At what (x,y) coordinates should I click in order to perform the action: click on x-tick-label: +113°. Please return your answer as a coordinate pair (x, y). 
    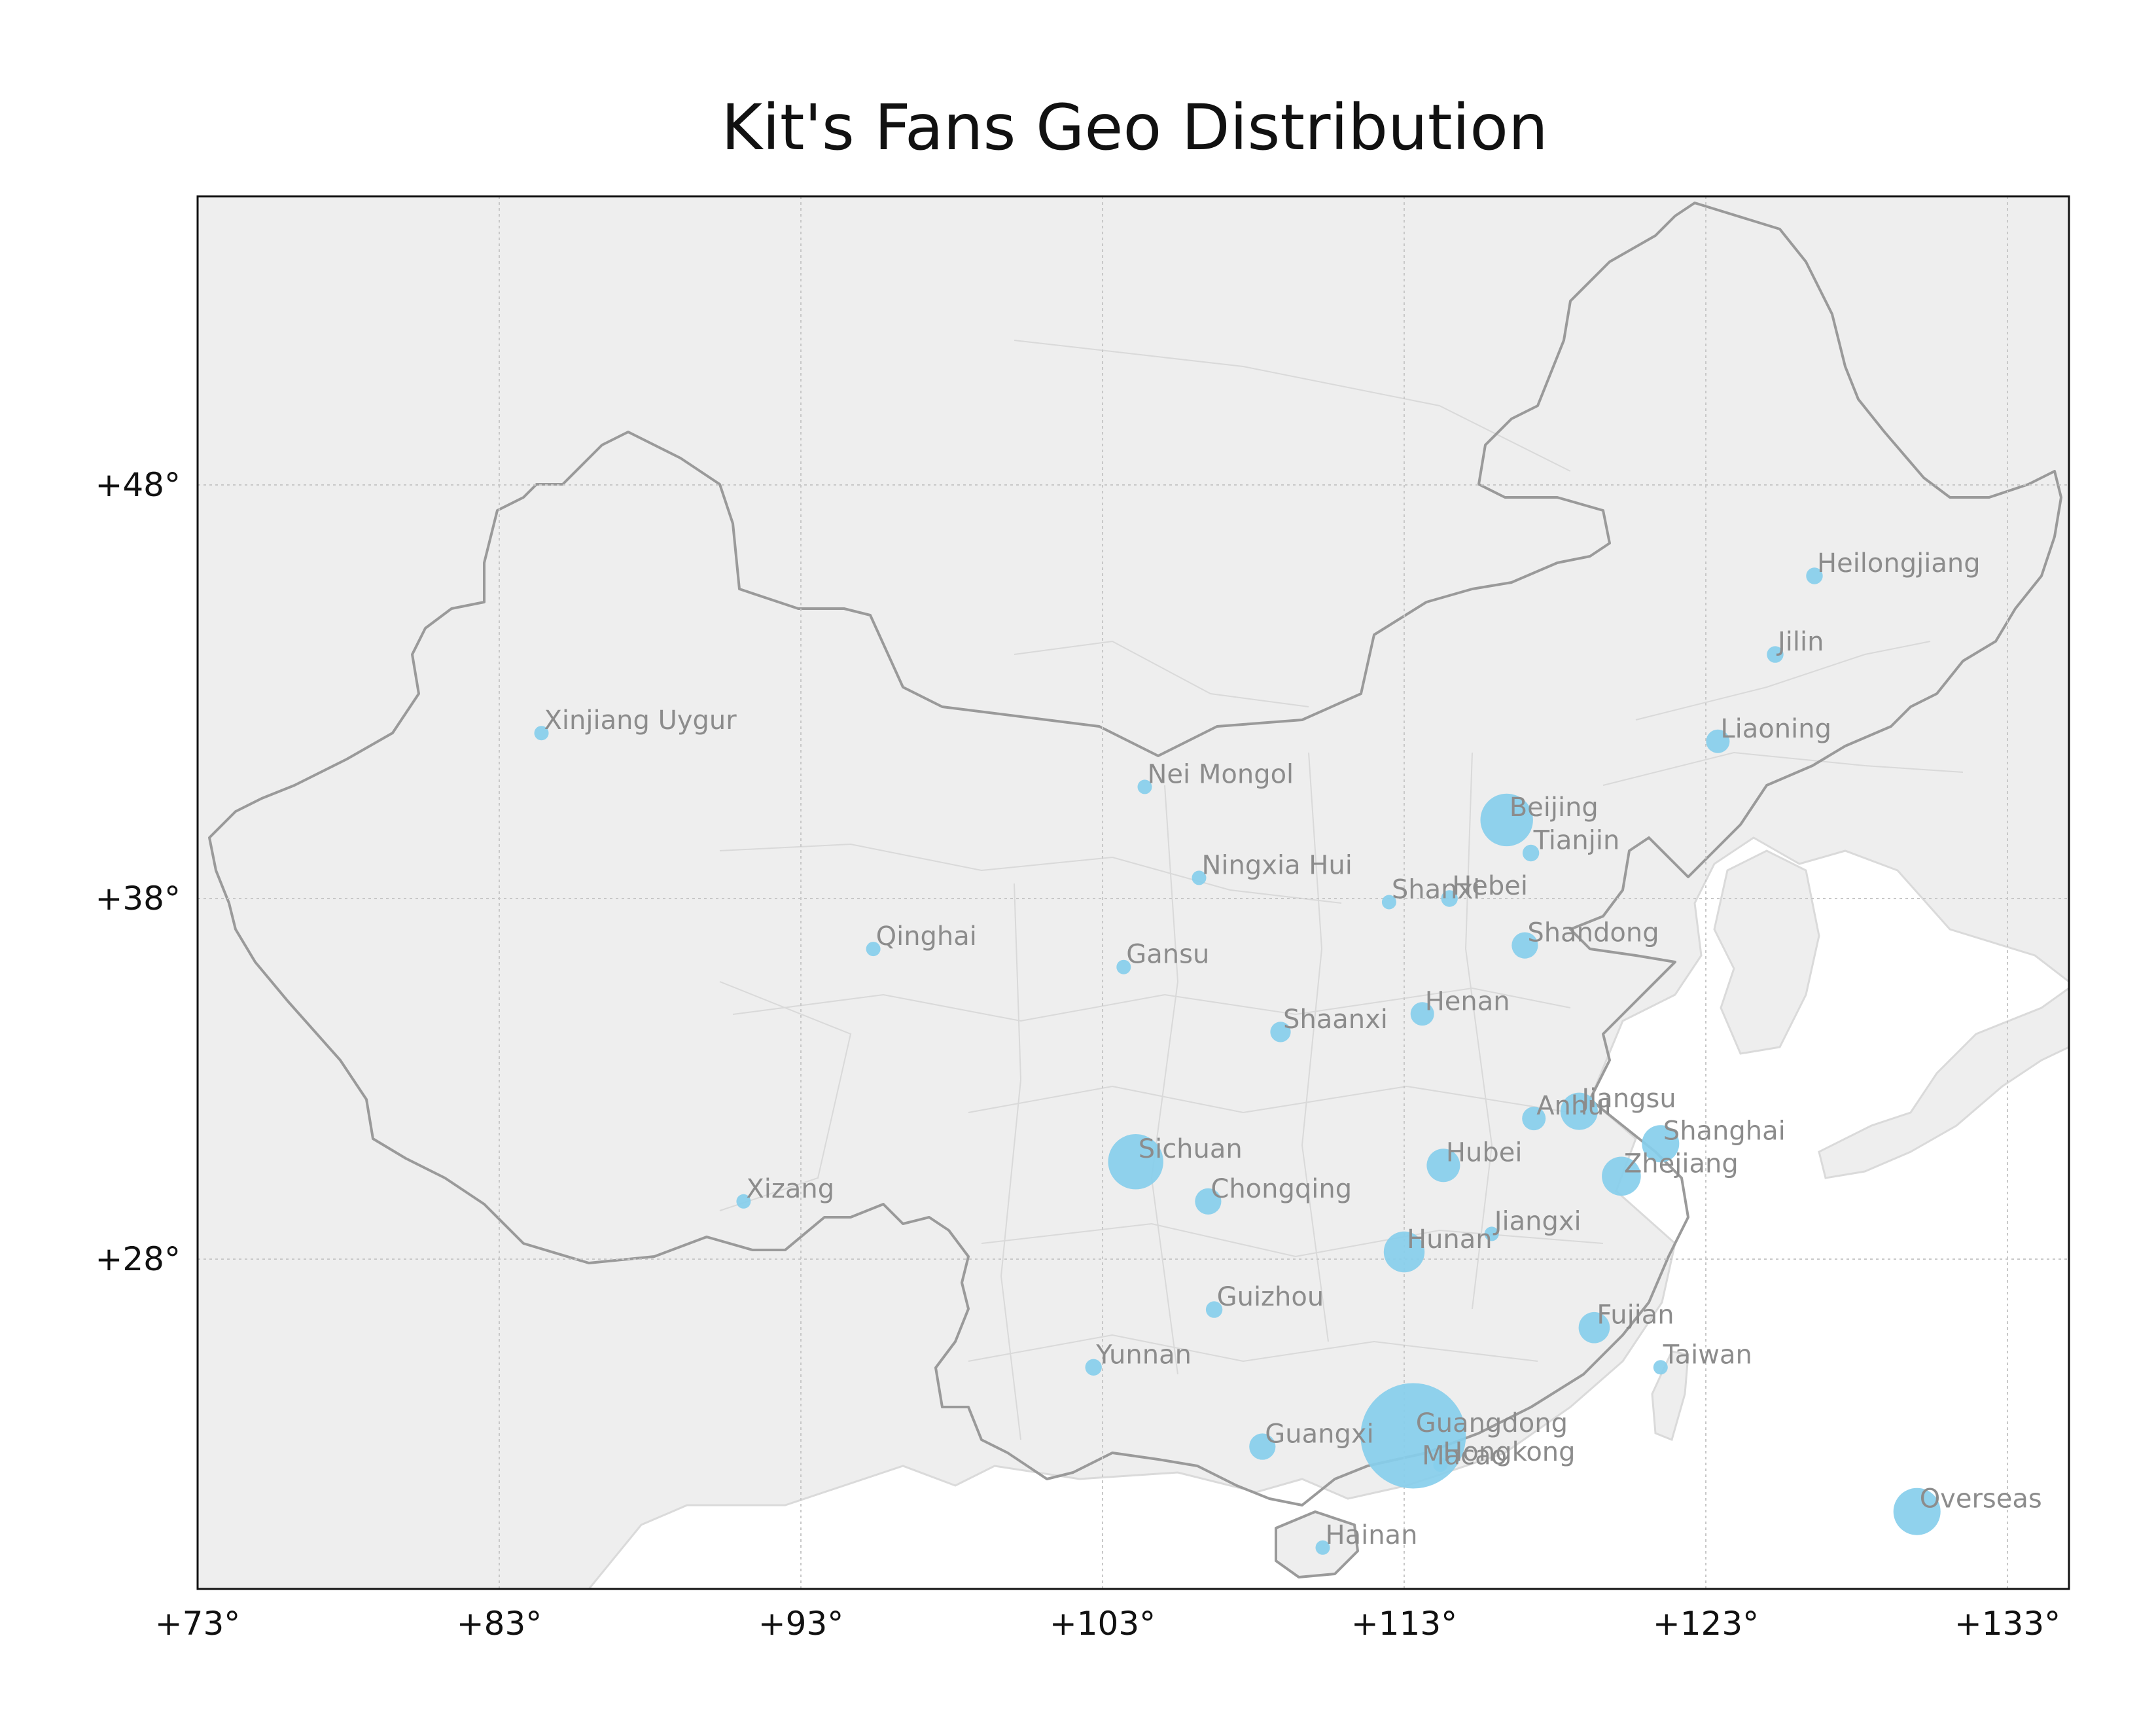
    Looking at the image, I should click on (1404, 1624).